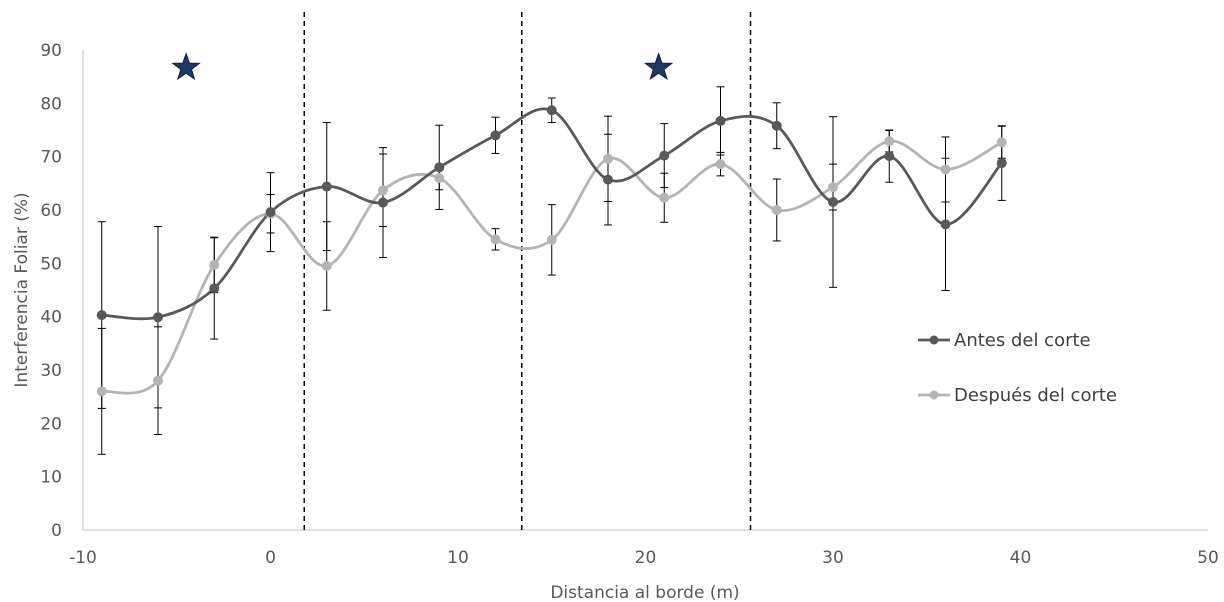  What do you see at coordinates (51, 424) in the screenshot?
I see `y-tick-label: 20` at bounding box center [51, 424].